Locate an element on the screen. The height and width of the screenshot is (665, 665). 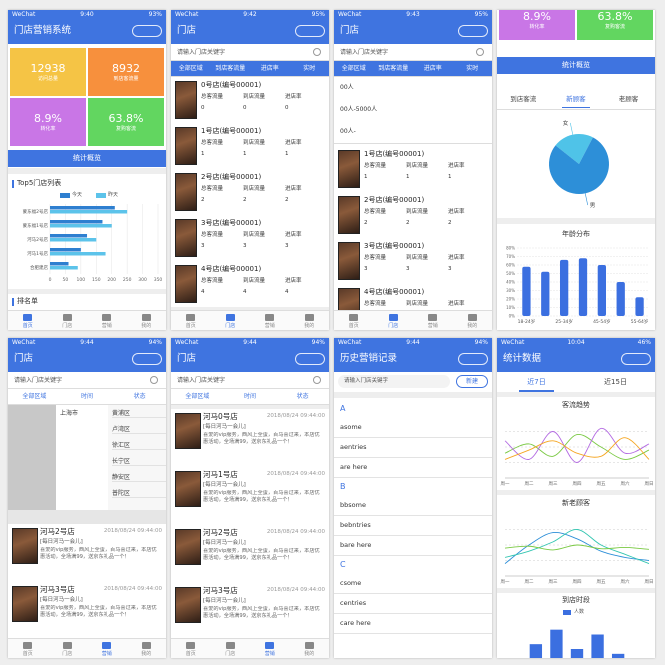
index-entry: bebntries is located at coordinates (413, 526).